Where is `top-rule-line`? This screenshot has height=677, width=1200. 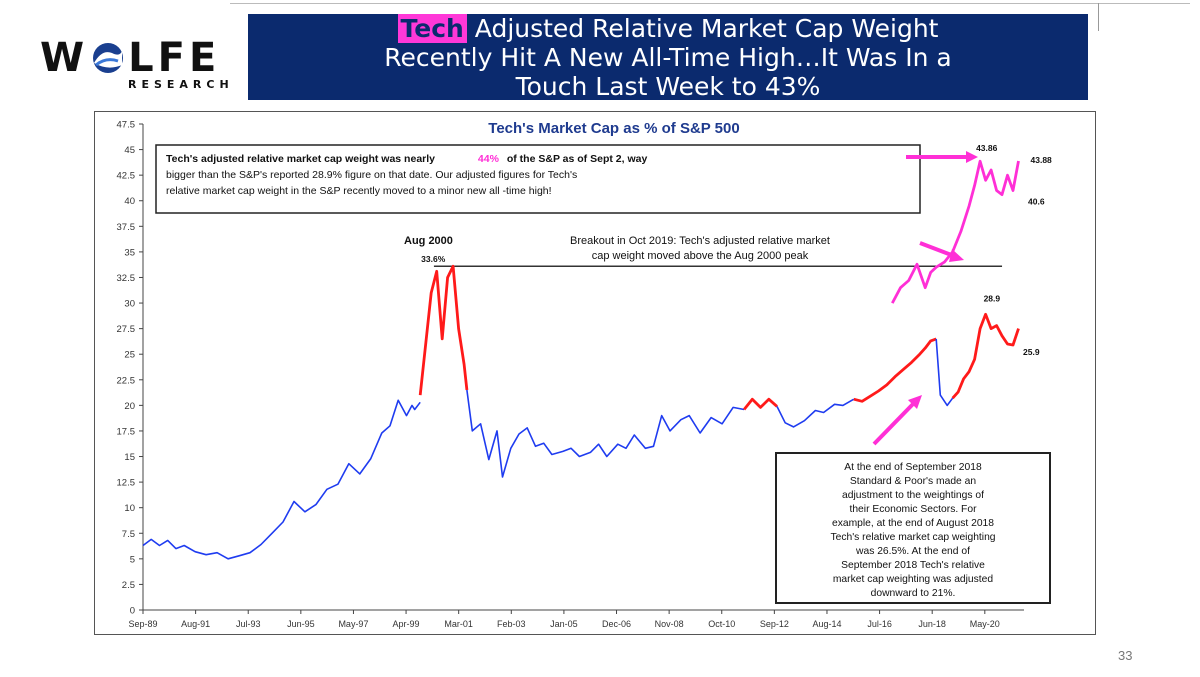 top-rule-line is located at coordinates (710, 3).